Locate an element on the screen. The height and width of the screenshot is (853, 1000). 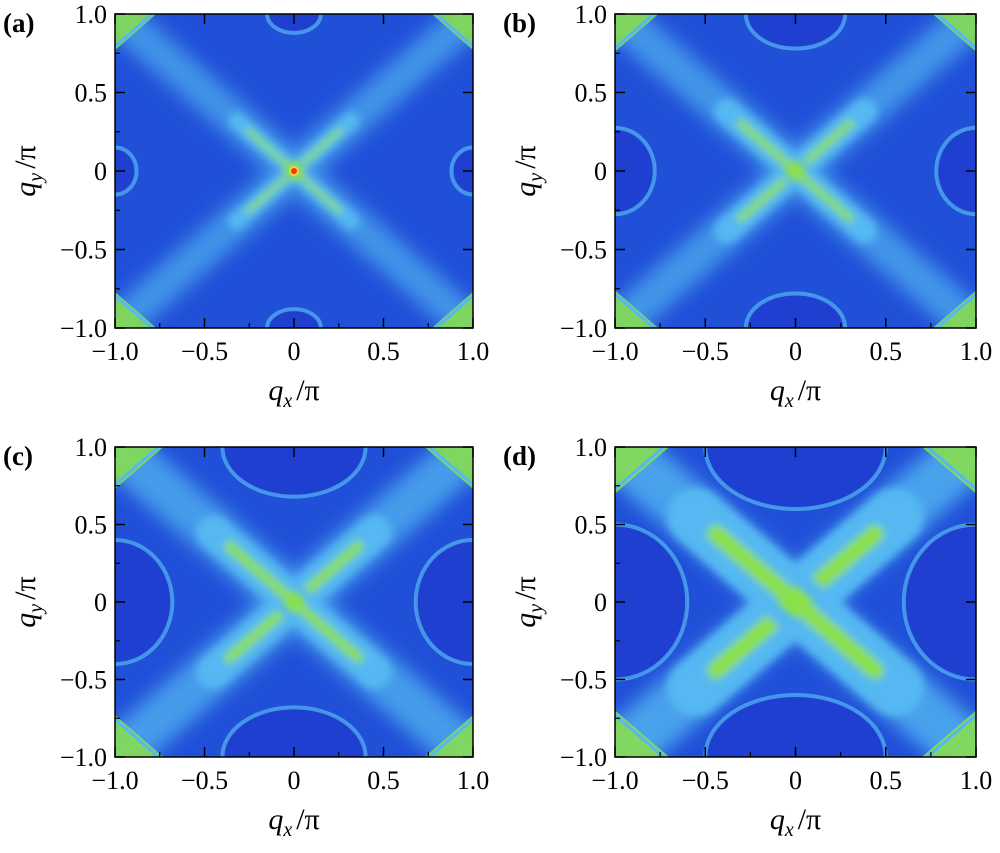
panel-label: (d) is located at coordinates (519, 456).